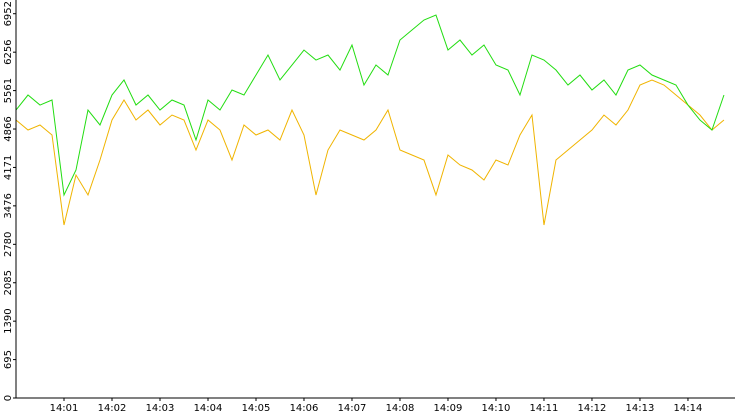  What do you see at coordinates (8, 398) in the screenshot?
I see `y-tick-label: 0` at bounding box center [8, 398].